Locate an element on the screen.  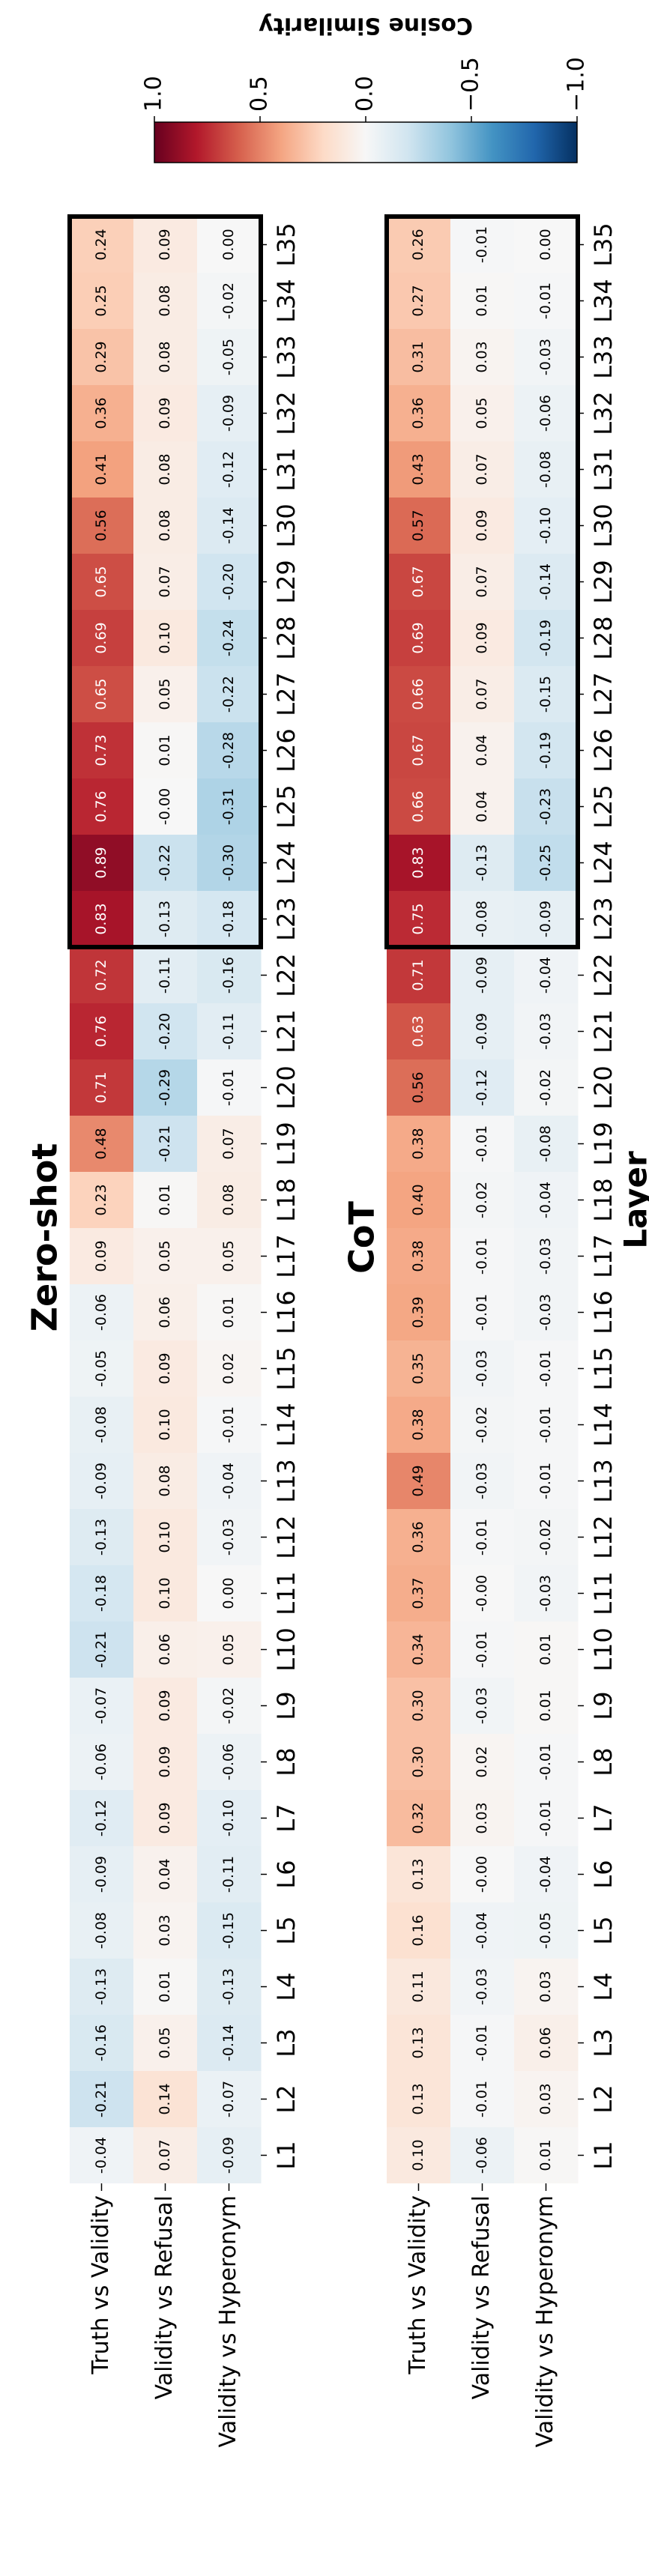
cell-label: -0.18 is located at coordinates (101, 1593).